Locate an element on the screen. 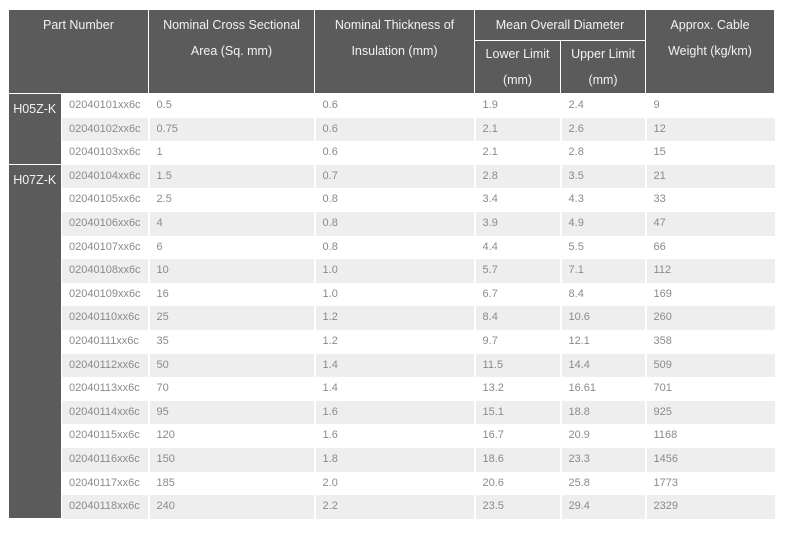 This screenshot has width=800, height=543. part-number-cell: 02040112xx6c is located at coordinates (105, 365).